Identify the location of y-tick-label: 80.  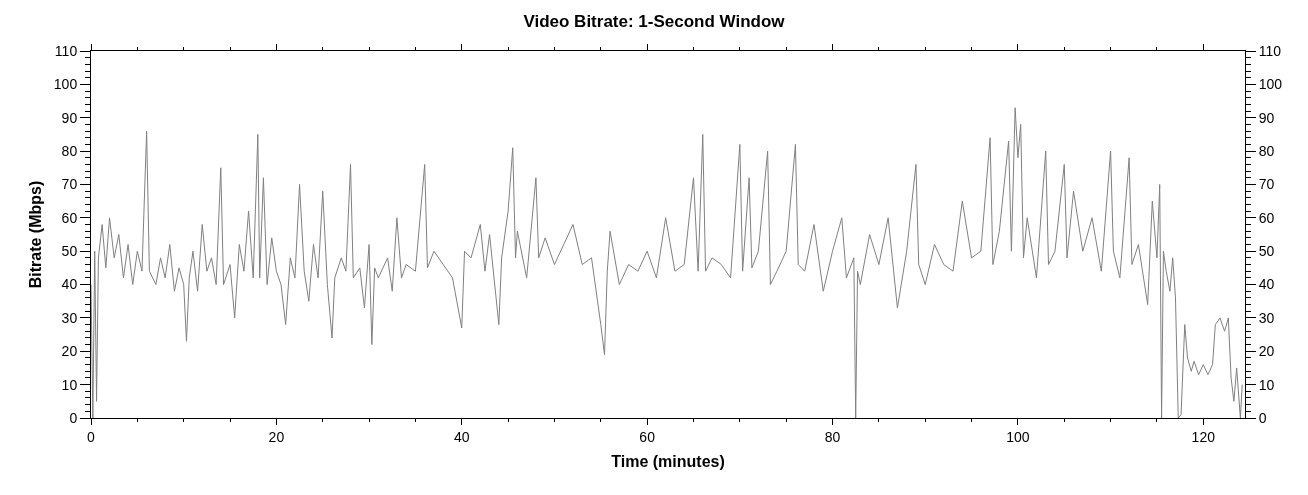
(69, 150).